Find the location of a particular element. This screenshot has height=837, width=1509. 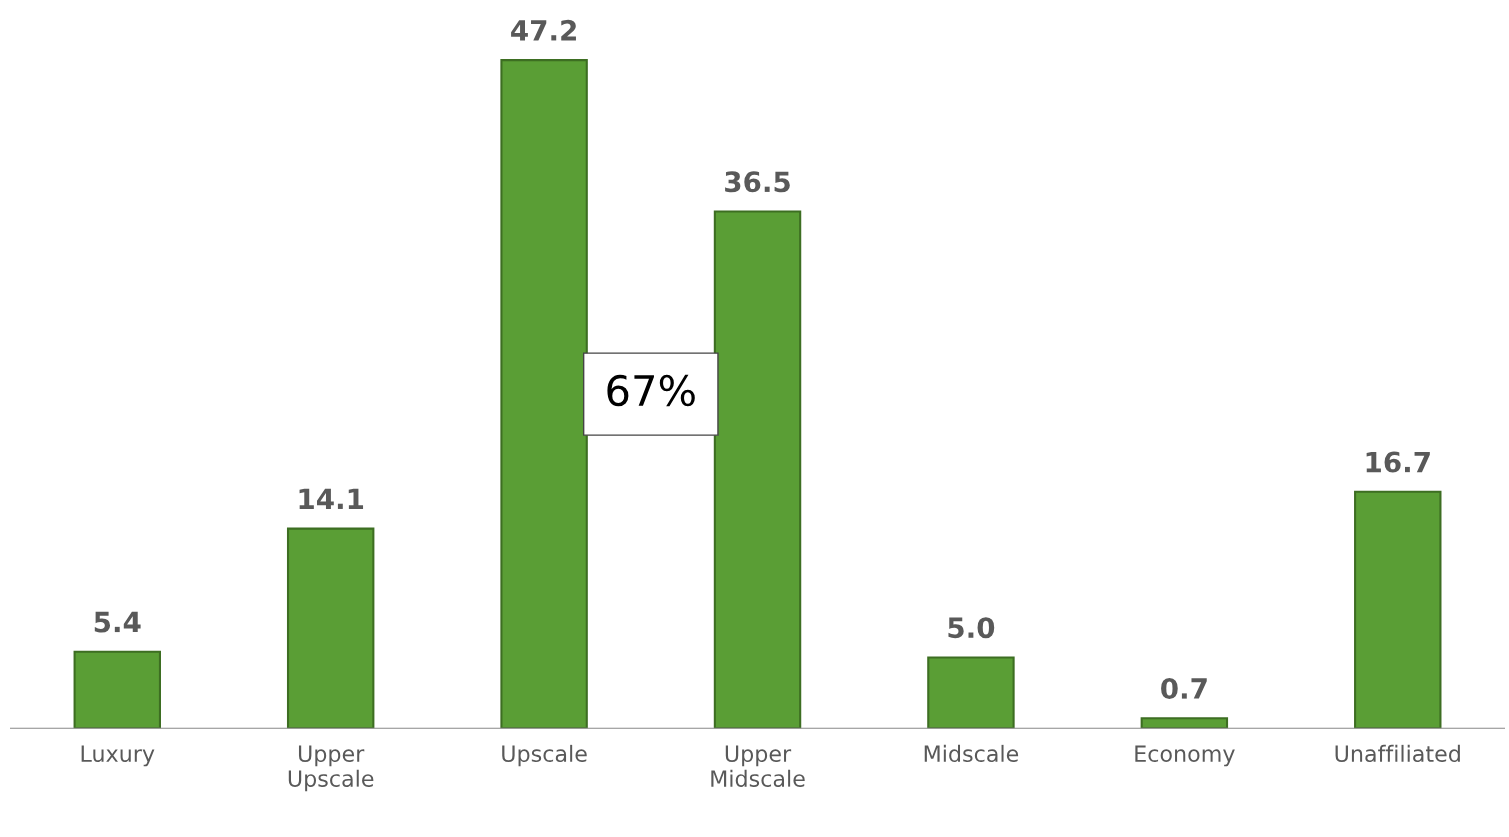

x-tick-label: Midscale is located at coordinates (971, 753).